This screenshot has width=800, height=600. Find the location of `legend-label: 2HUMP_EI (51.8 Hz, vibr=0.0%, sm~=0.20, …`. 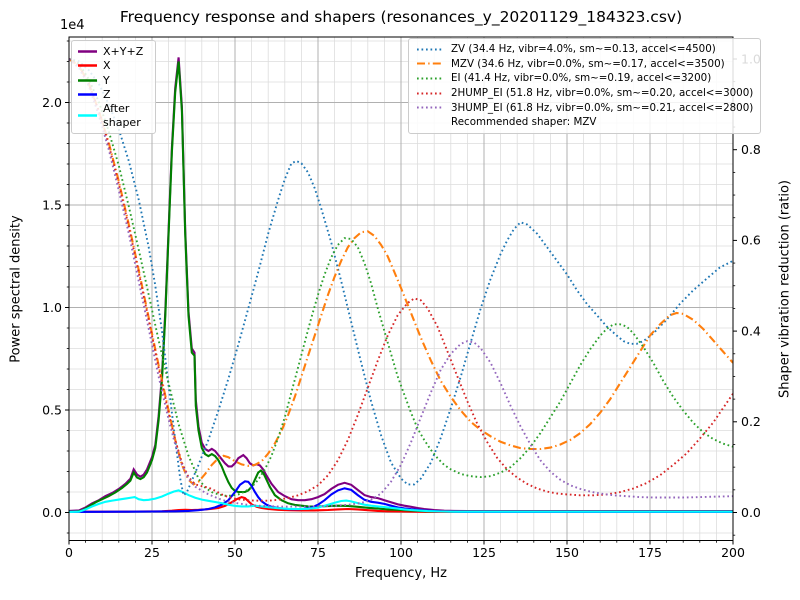

legend-label: 2HUMP_EI (51.8 Hz, vibr=0.0%, sm~=0.20, … is located at coordinates (602, 93).